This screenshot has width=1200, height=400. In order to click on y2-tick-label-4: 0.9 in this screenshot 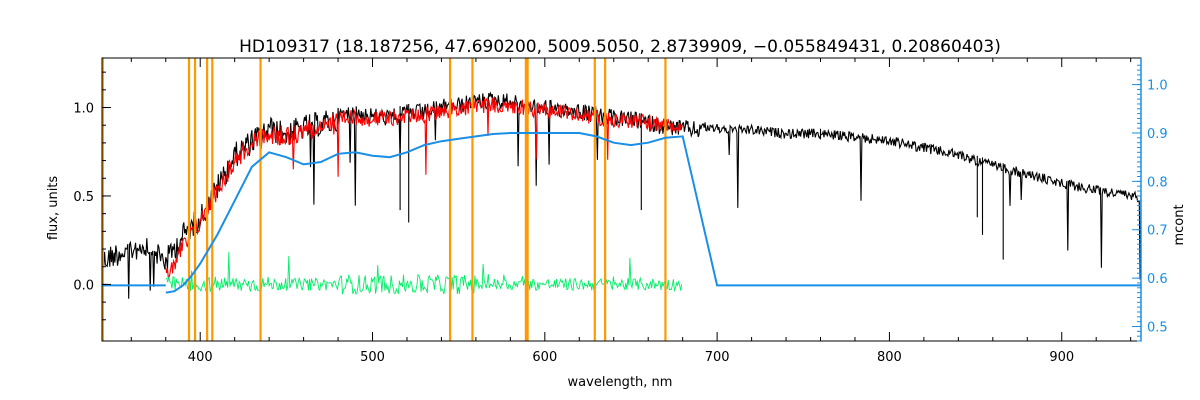, I will do `click(1157, 134)`.